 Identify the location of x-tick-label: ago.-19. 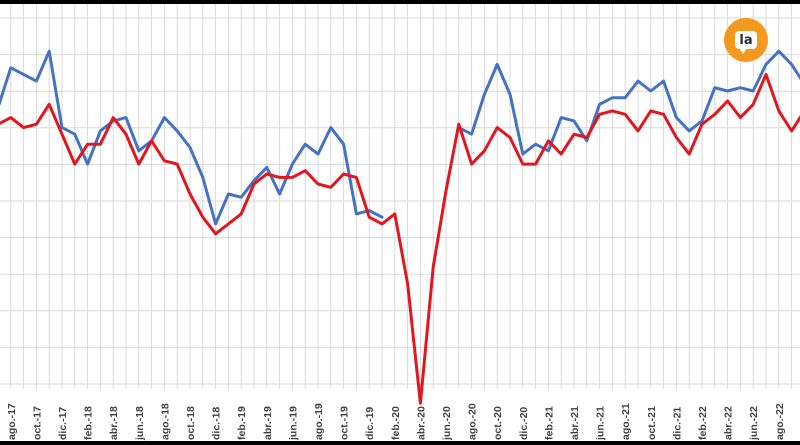
(319, 421).